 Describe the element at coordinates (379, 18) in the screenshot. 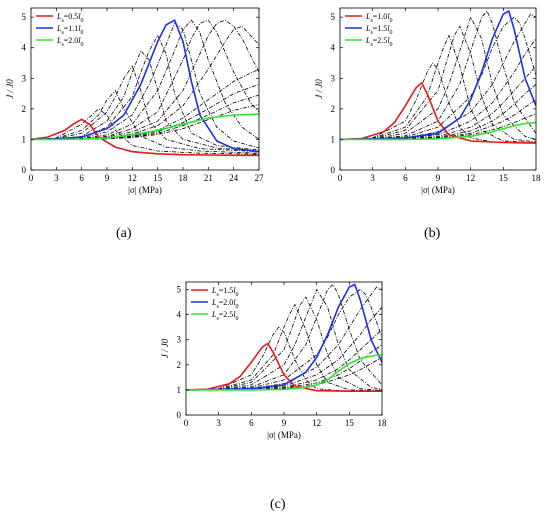

I see `legend-entry: Ls=1.0l0` at that location.